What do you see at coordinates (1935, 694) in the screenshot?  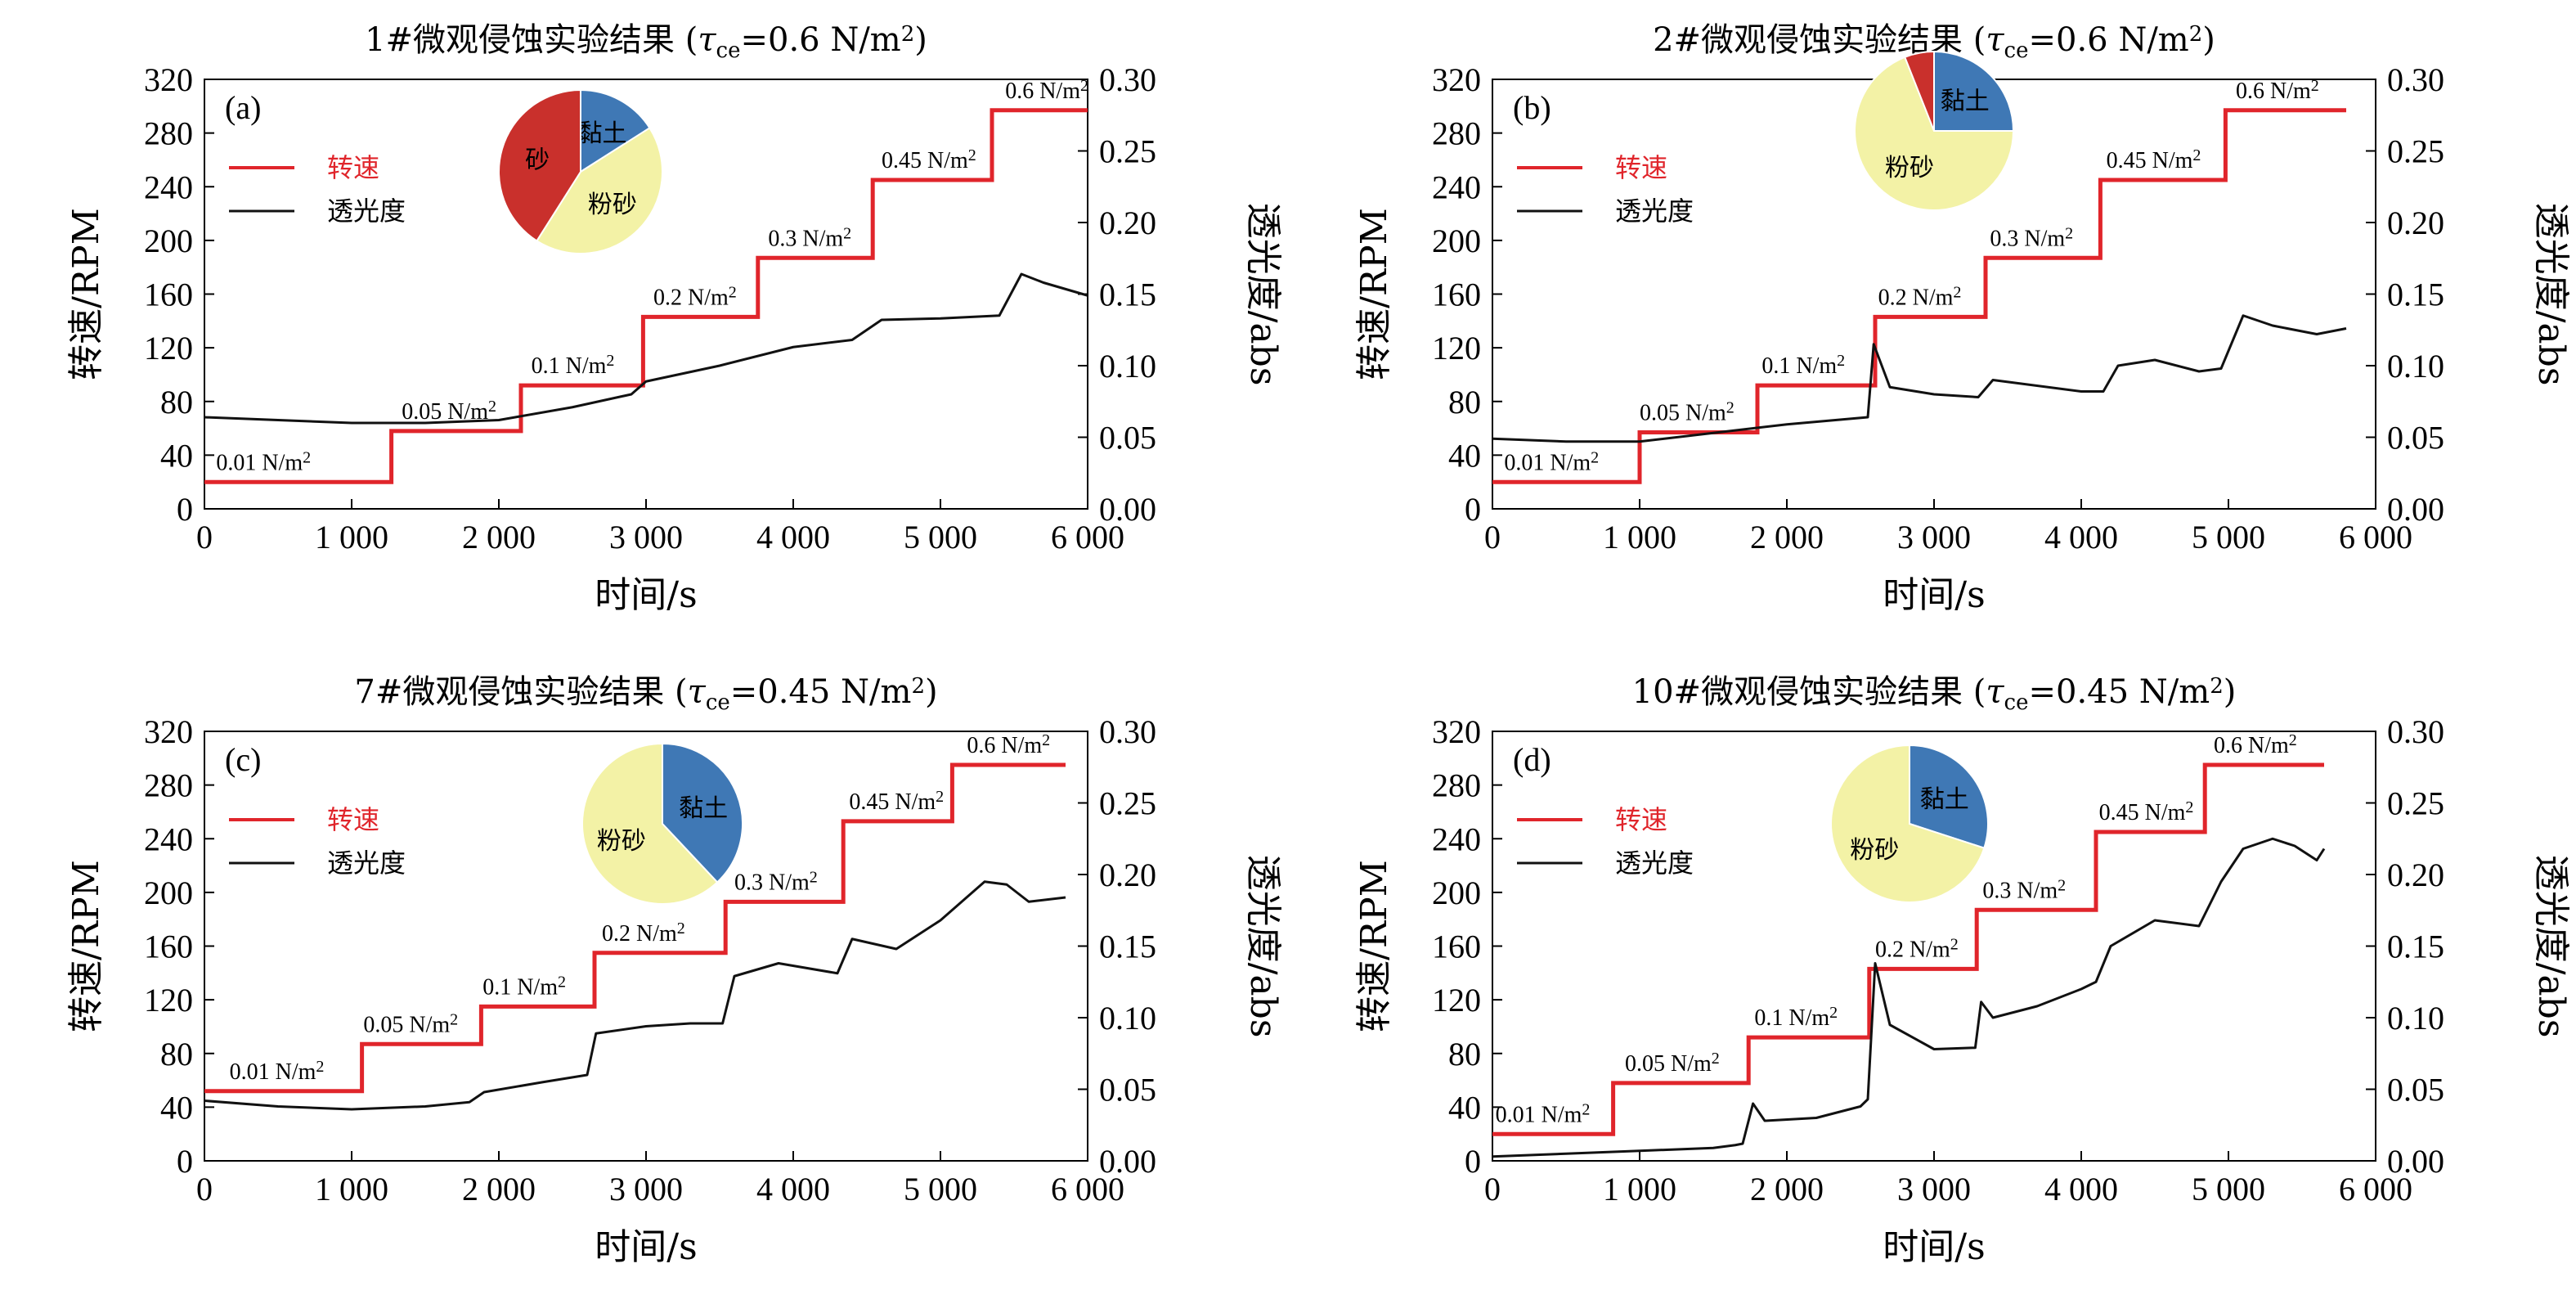 I see `chart-title: 10#微观侵蚀实验结果 (τce=0.45 N/m2)` at bounding box center [1935, 694].